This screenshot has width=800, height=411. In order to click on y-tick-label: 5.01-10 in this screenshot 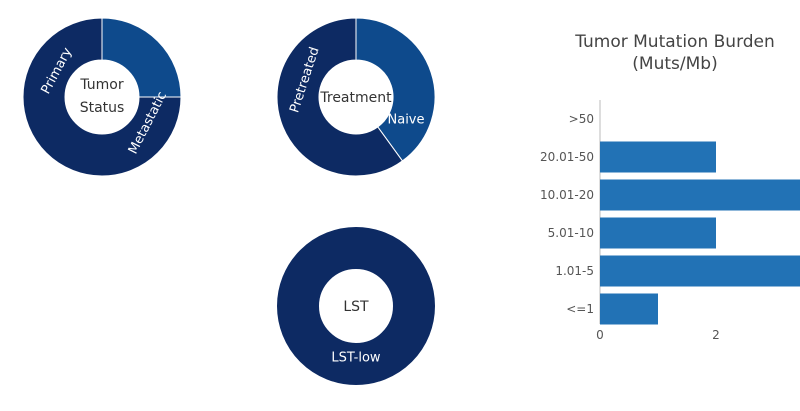, I will do `click(571, 233)`.